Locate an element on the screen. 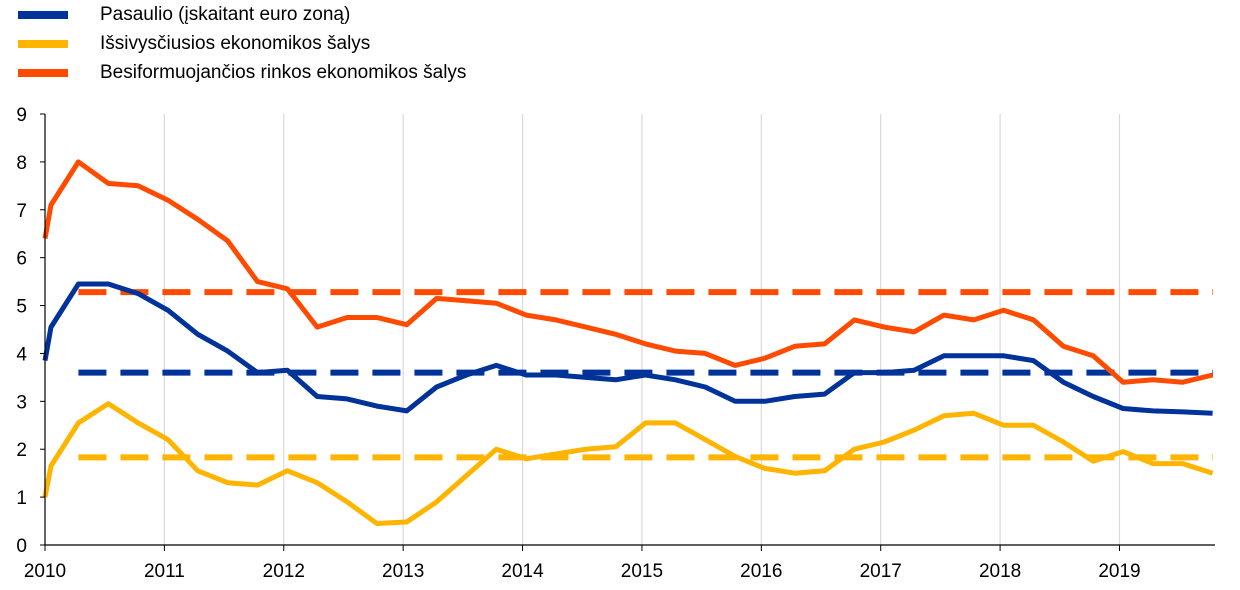 This screenshot has height=590, width=1240. y-tick-label: 5 is located at coordinates (21, 307).